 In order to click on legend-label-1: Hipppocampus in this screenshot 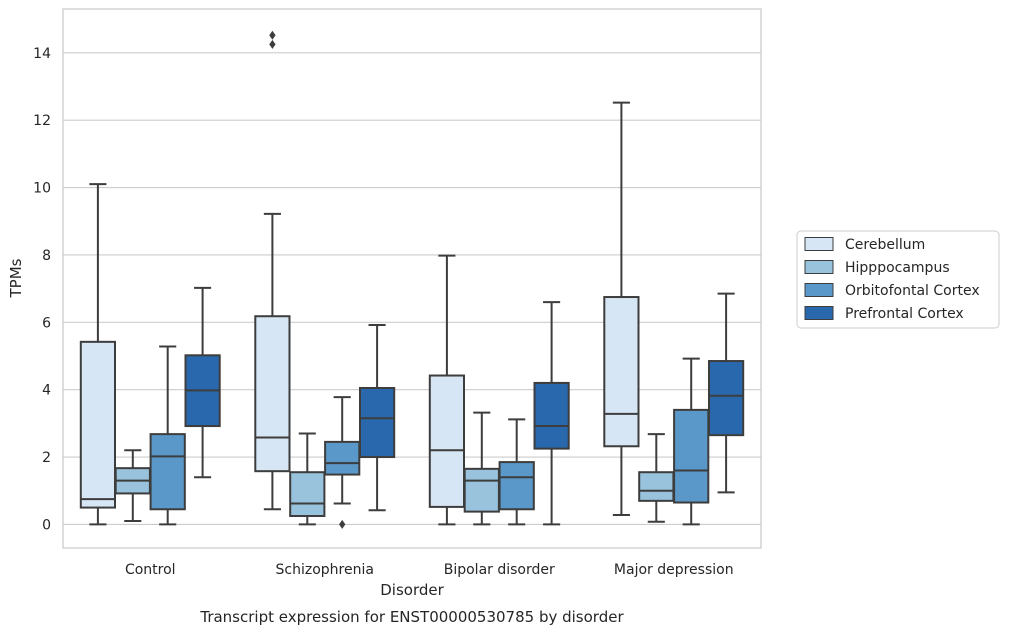, I will do `click(897, 268)`.